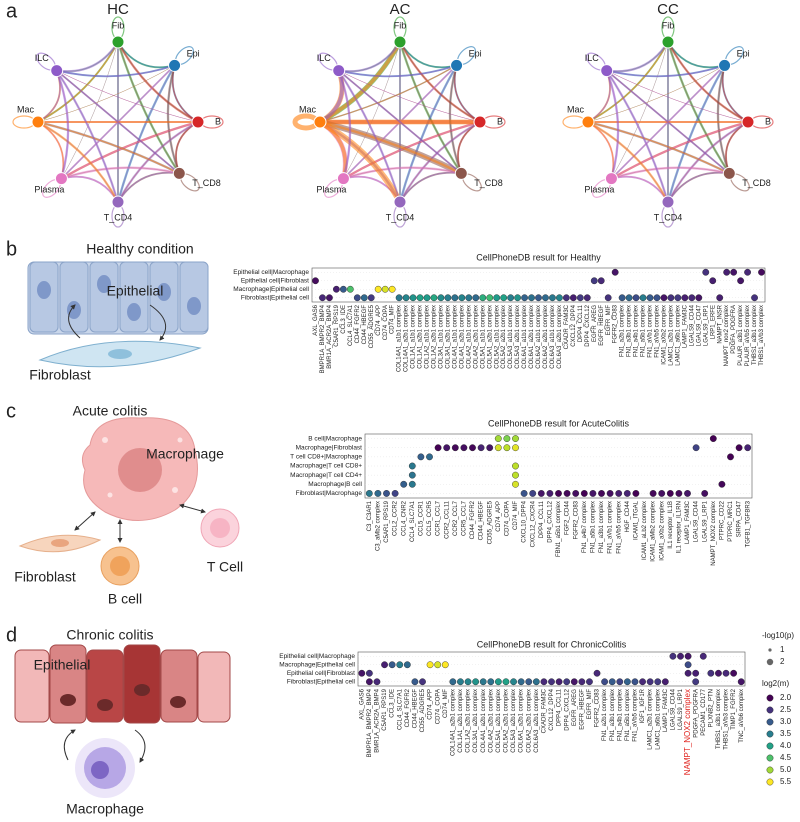  What do you see at coordinates (365, 325) in the screenshot?
I see `column-label: CD44_HBEGF` at bounding box center [365, 325].